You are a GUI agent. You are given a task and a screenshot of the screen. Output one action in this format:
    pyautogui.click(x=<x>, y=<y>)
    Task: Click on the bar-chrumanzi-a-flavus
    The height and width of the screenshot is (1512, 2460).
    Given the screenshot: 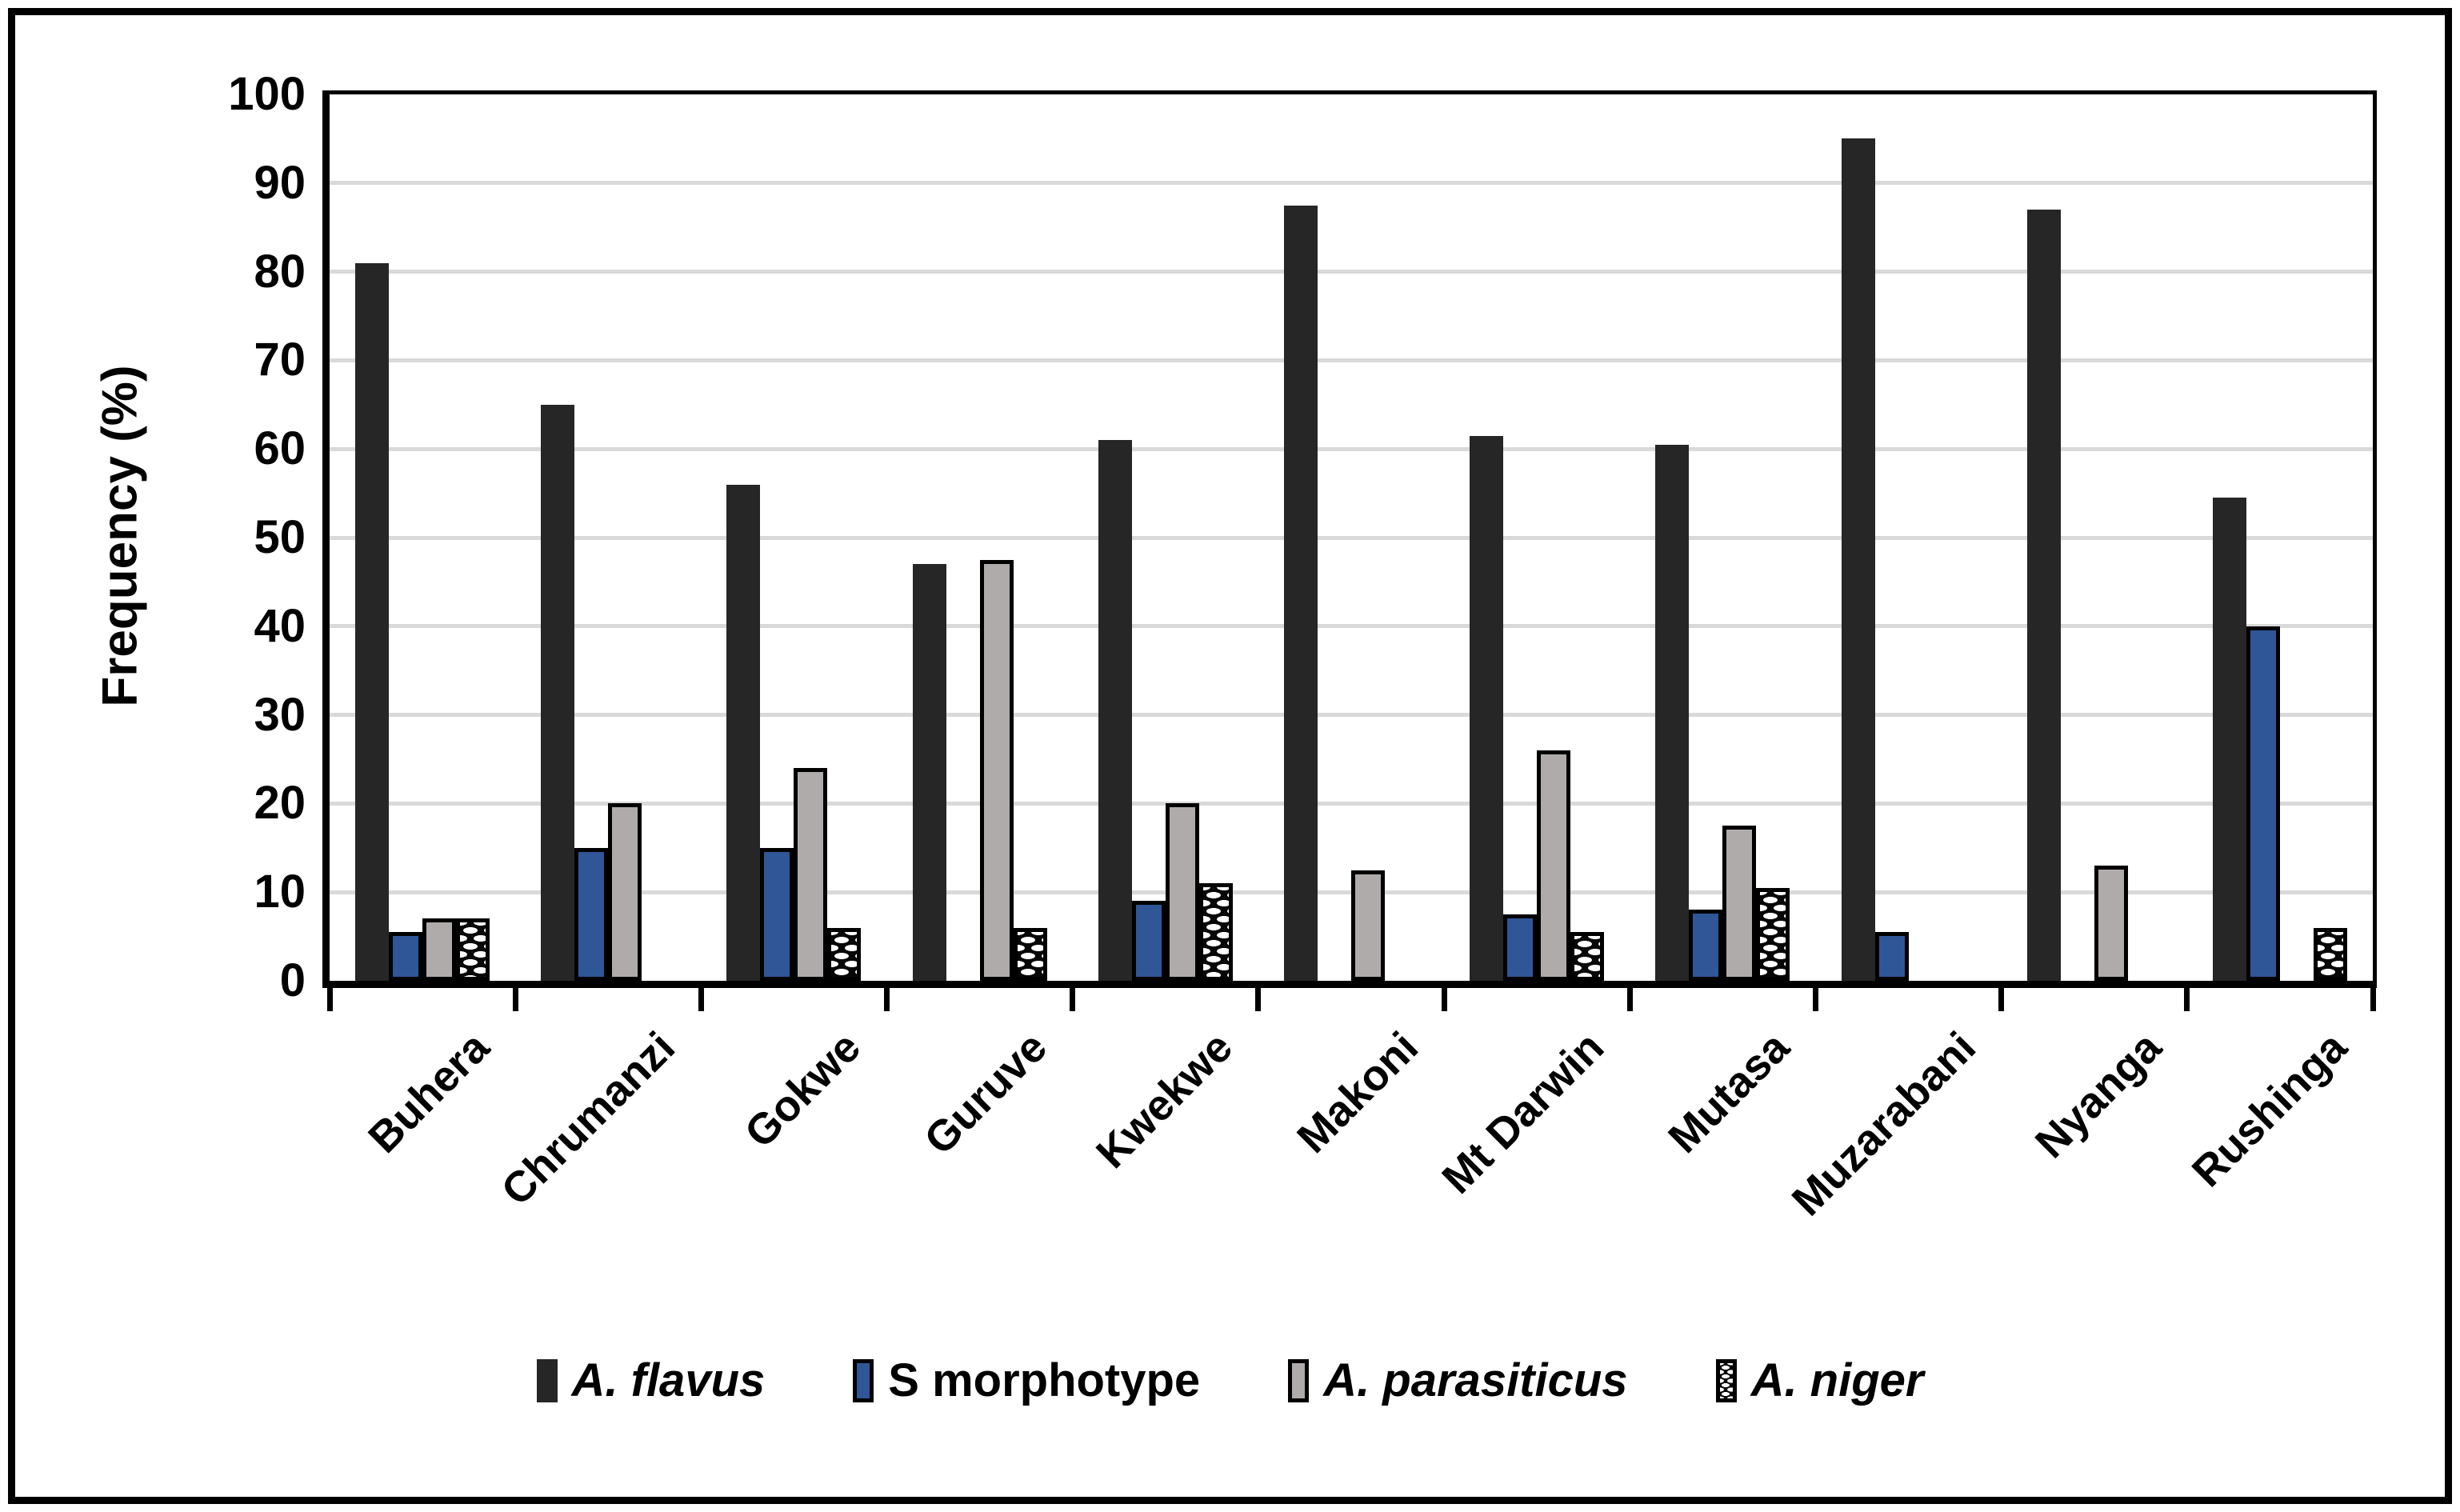 What is the action you would take?
    pyautogui.click(x=558, y=692)
    